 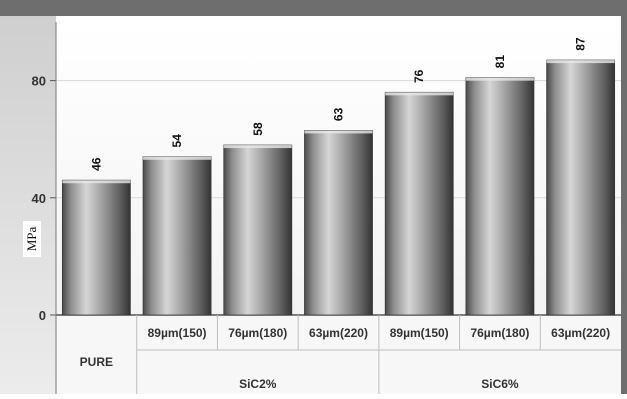 I want to click on frame-right-edge, so click(x=624, y=197).